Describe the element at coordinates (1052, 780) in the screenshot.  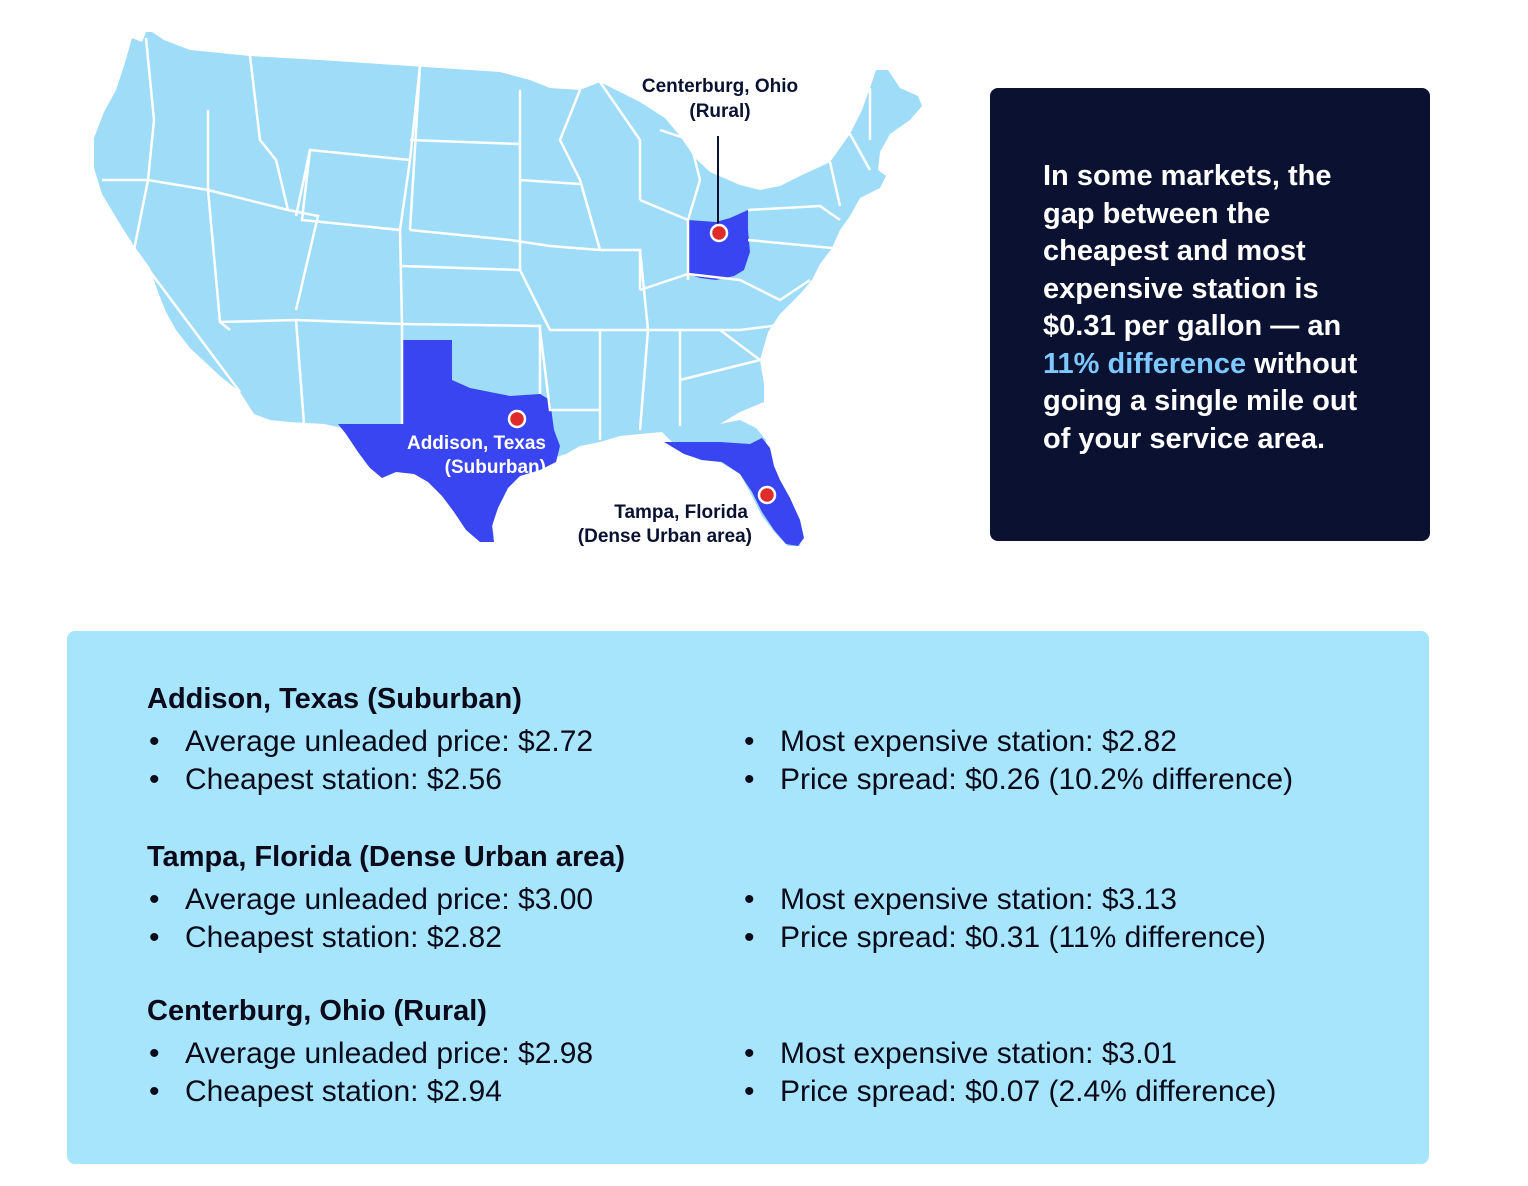
I see `spread-item: Price spread: $0.26 (10.2% difference)` at that location.